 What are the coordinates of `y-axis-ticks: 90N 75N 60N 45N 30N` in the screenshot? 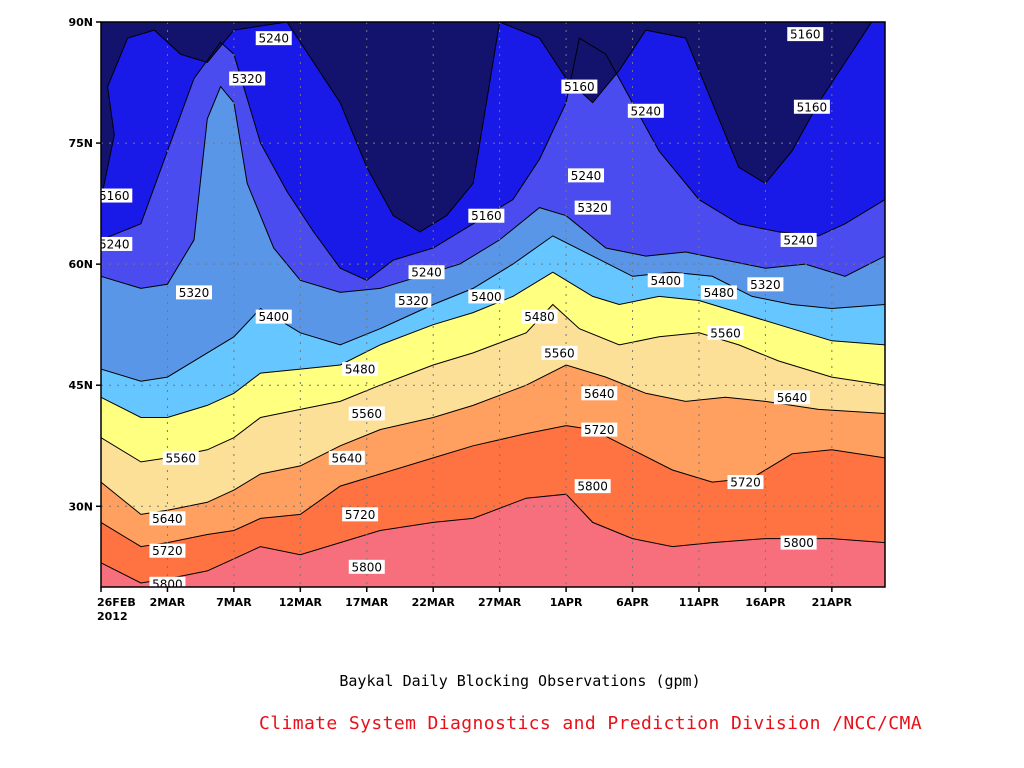 It's located at (84, 264).